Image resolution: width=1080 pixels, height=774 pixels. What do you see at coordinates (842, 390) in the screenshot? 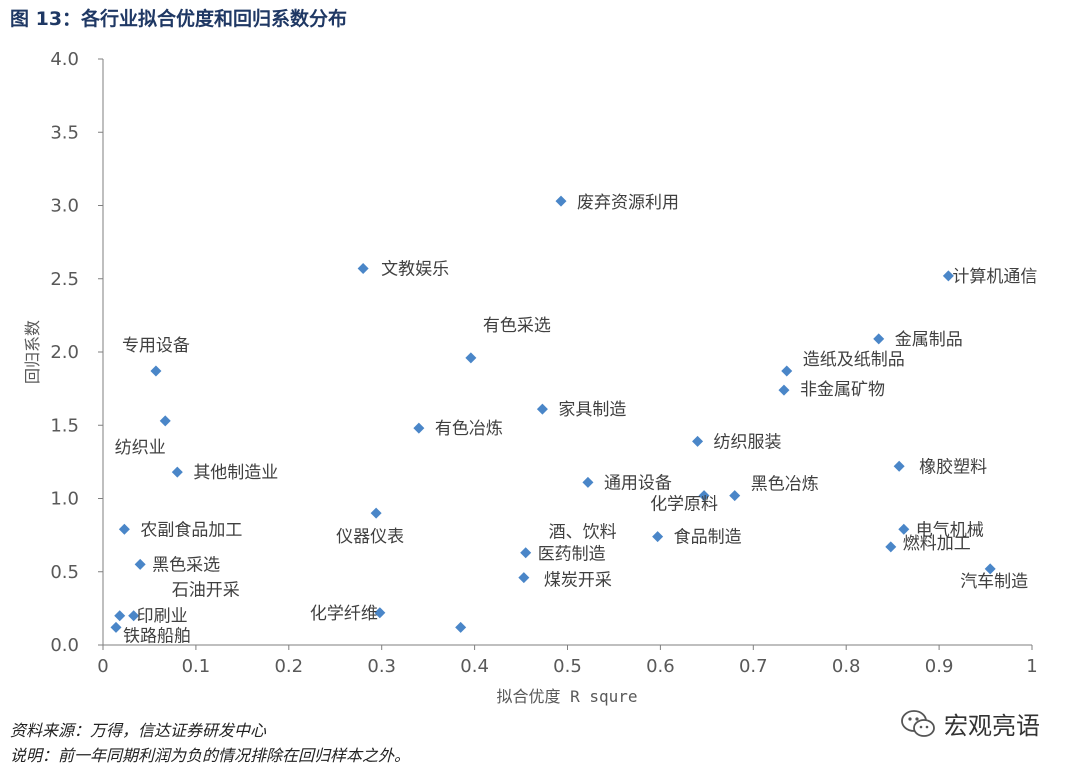
I see `point-label: 非金属矿物` at bounding box center [842, 390].